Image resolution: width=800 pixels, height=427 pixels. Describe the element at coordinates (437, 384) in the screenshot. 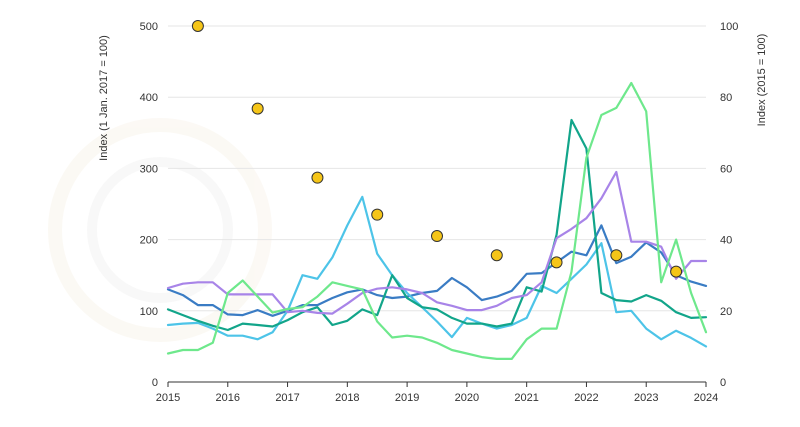

I see `axes` at that location.